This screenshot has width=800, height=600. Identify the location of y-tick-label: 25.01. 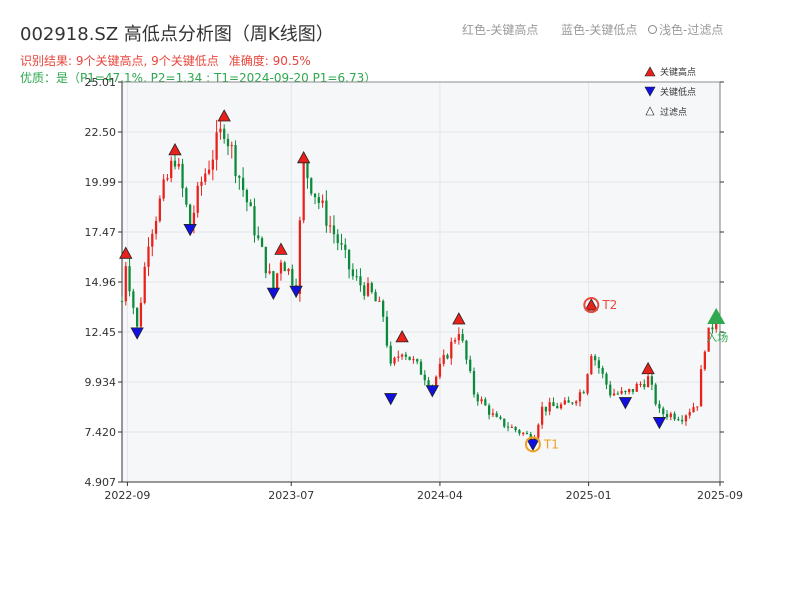
(101, 82).